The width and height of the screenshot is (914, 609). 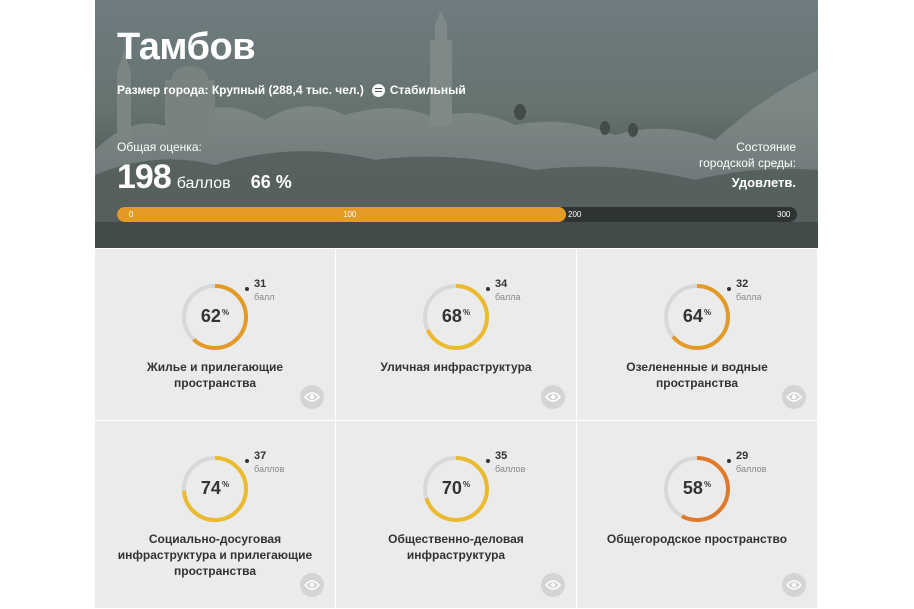 I want to click on score-unit: баллов, so click(x=203, y=183).